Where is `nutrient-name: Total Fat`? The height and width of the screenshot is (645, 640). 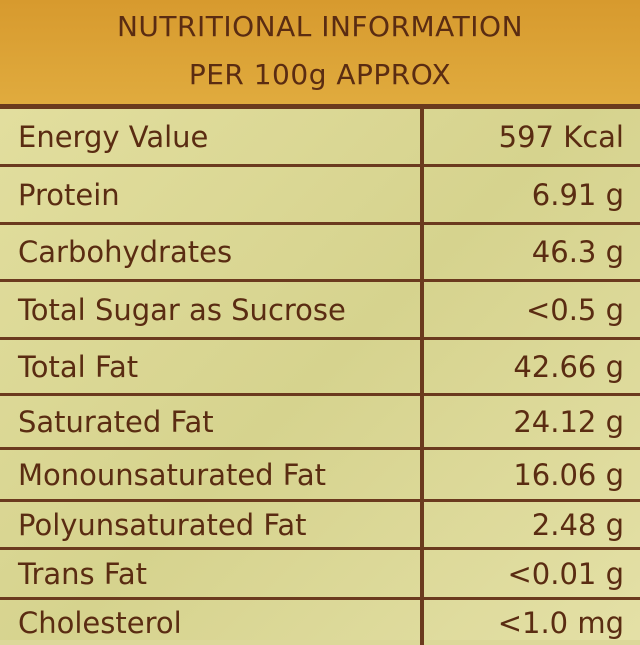
nutrient-name: Total Fat is located at coordinates (78, 366).